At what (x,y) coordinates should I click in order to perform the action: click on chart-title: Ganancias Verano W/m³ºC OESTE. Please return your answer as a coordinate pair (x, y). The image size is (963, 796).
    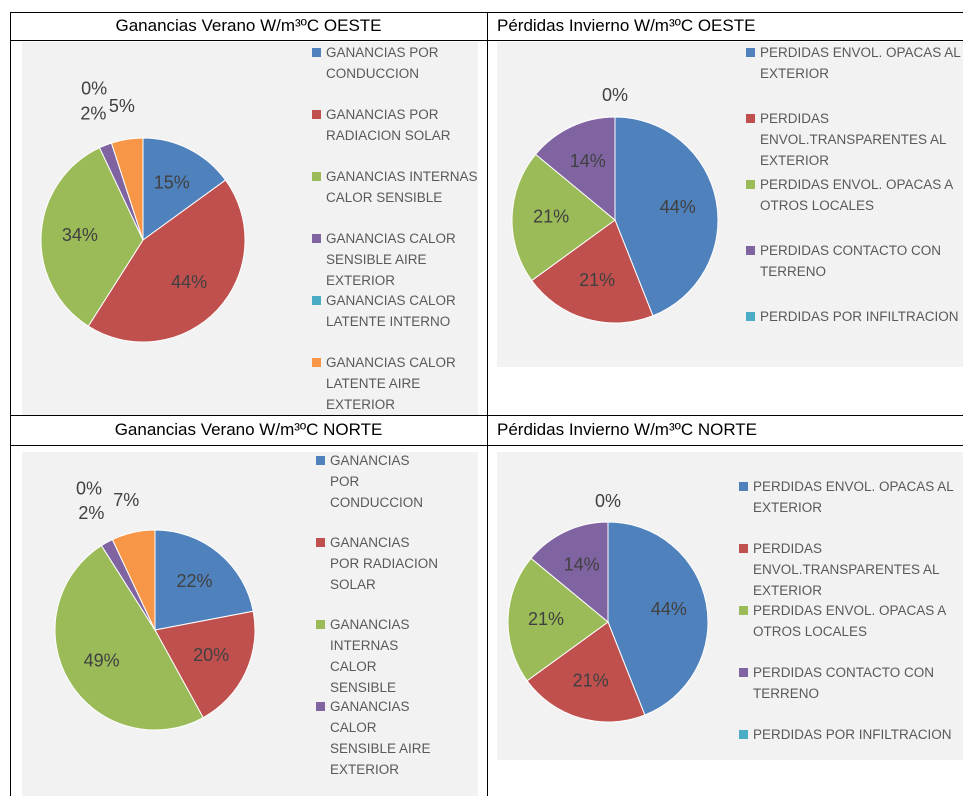
    Looking at the image, I should click on (248, 25).